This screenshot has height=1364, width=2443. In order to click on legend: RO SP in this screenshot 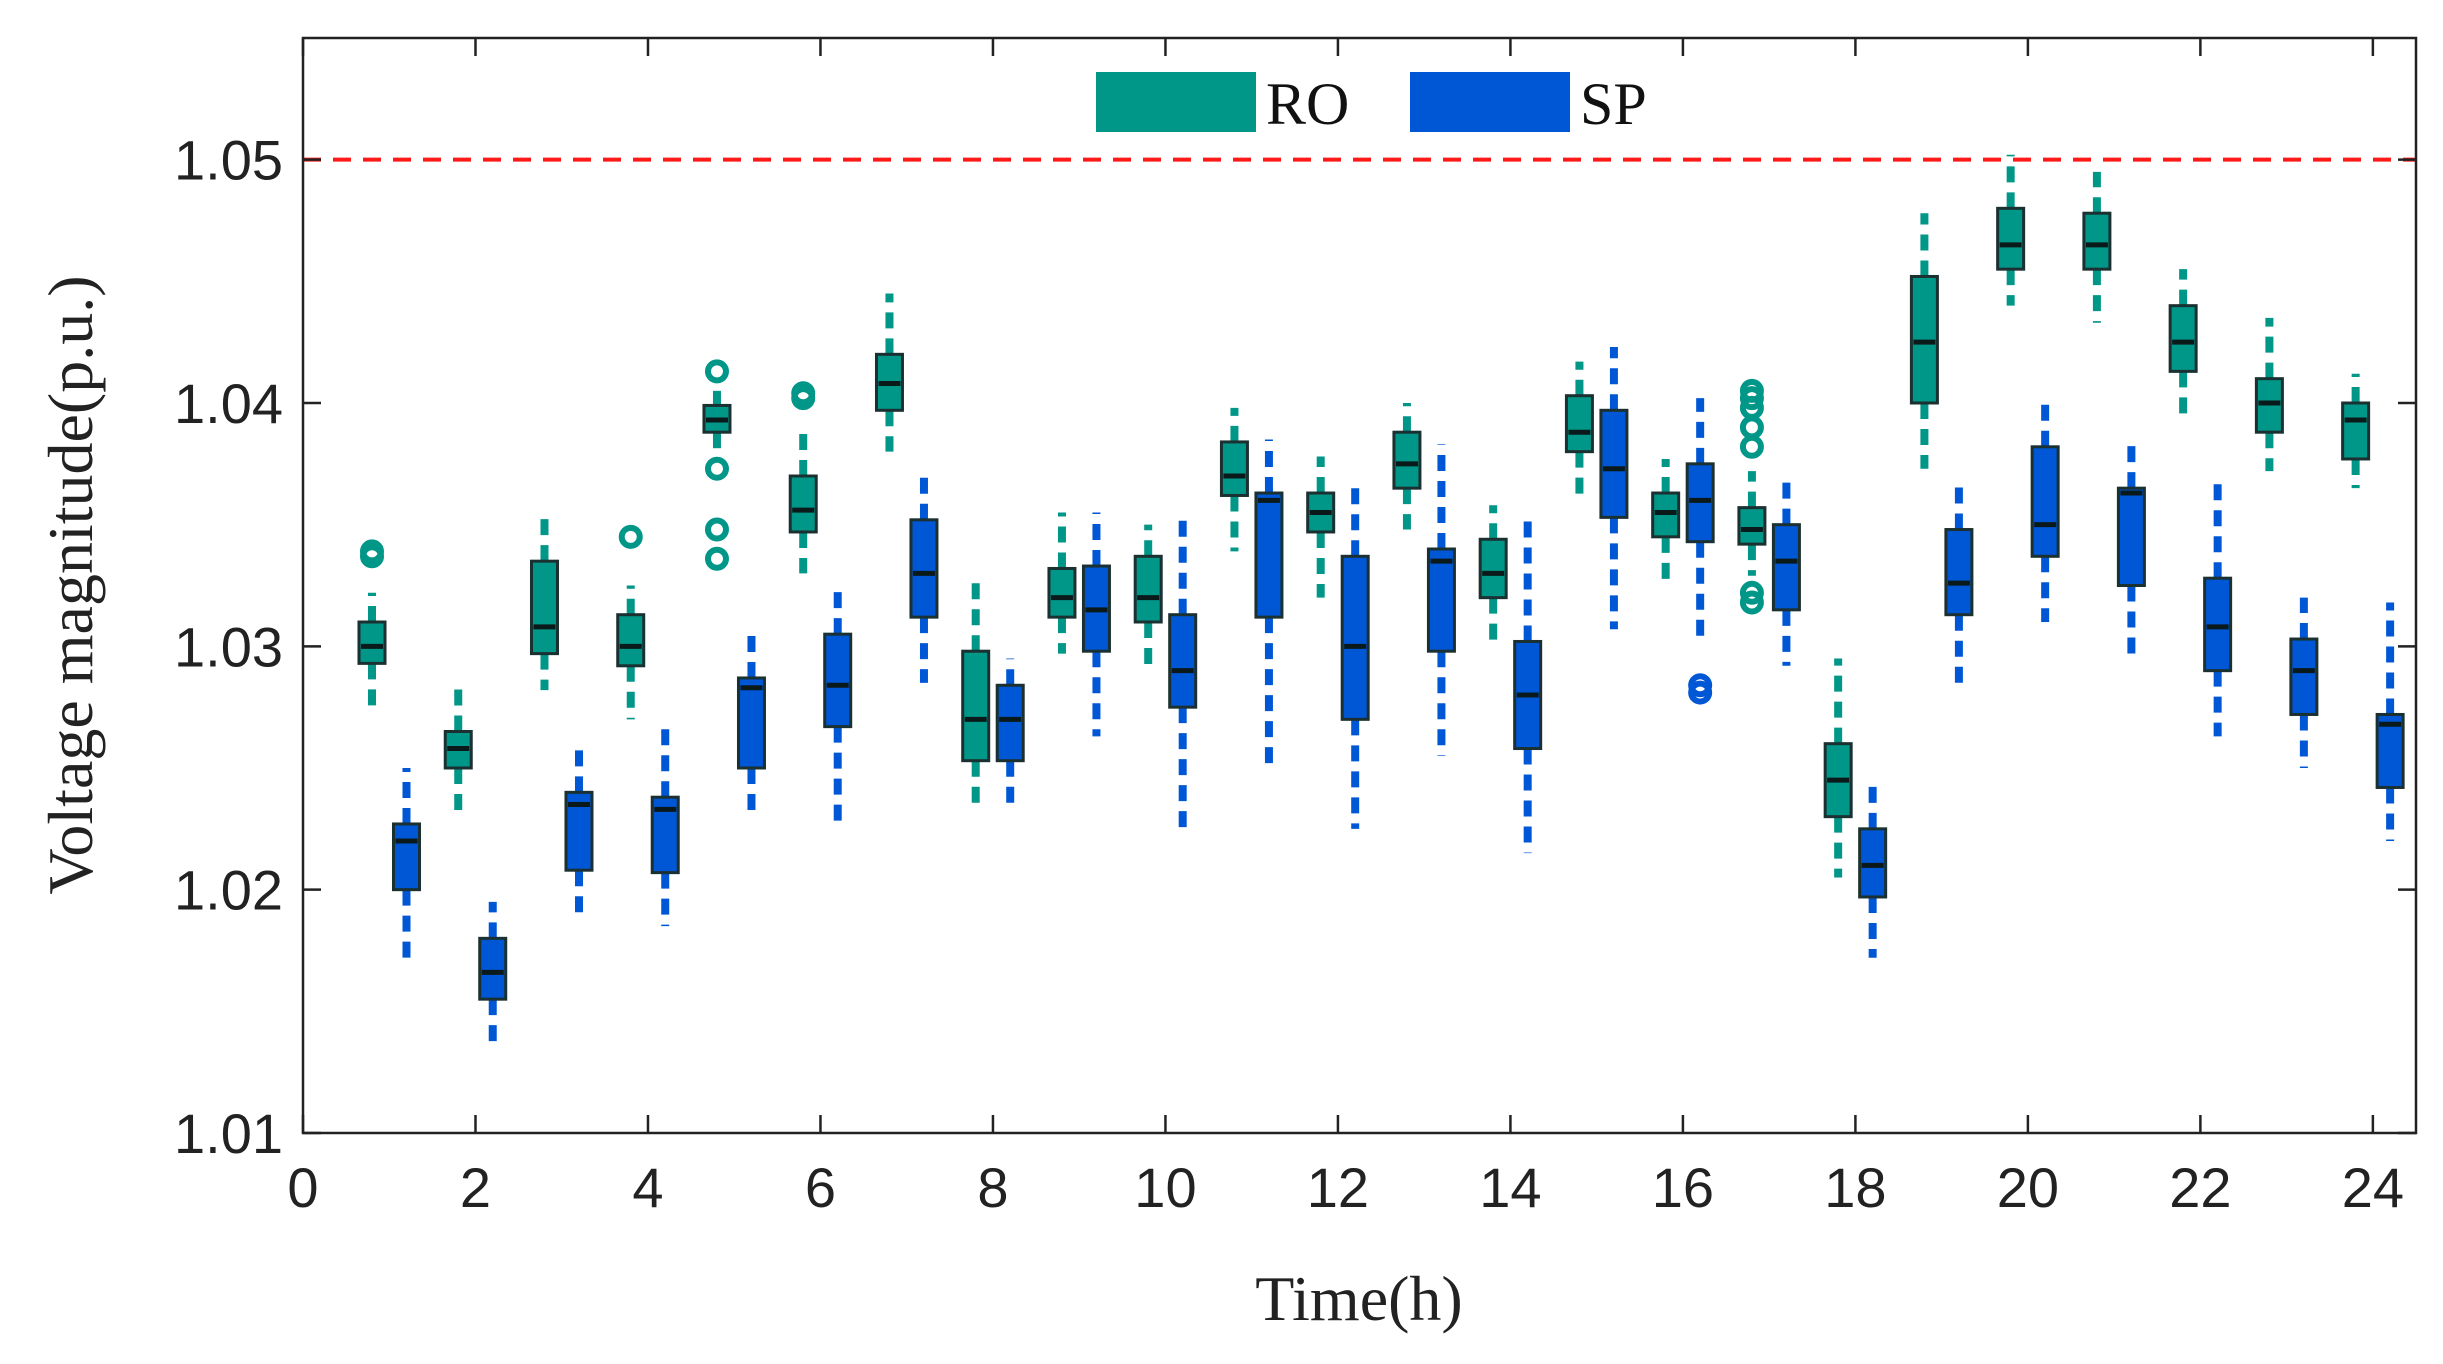, I will do `click(1371, 104)`.